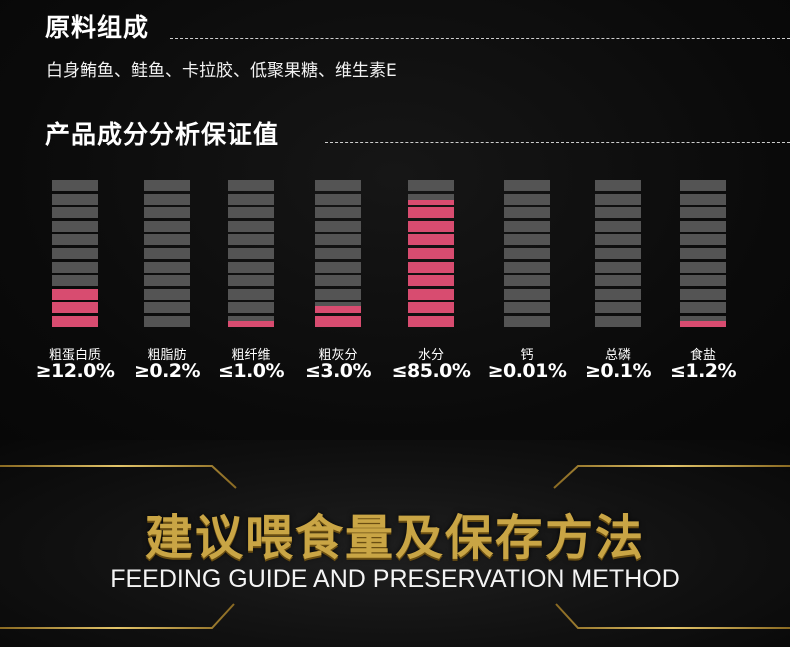  Describe the element at coordinates (338, 355) in the screenshot. I see `nutrient-label: 粗灰分` at that location.